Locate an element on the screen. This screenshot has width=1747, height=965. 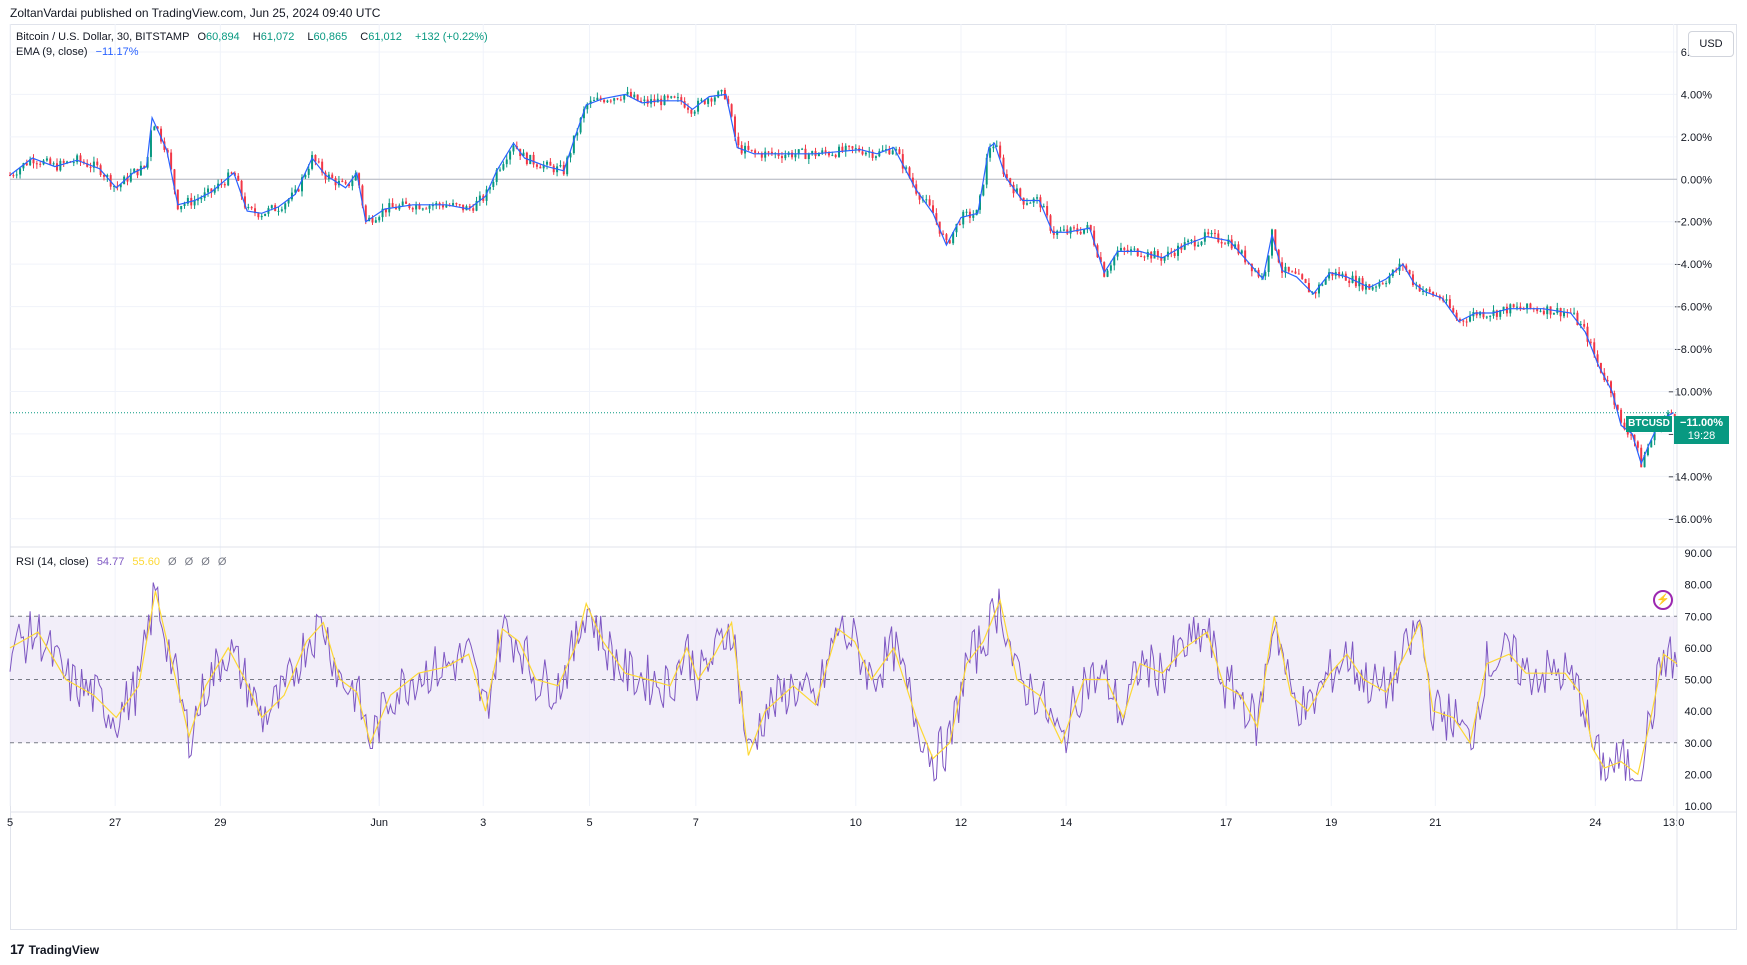
symbol-label: Bitcoin / U.S. Dollar, 30, BITSTAMP is located at coordinates (103, 37).